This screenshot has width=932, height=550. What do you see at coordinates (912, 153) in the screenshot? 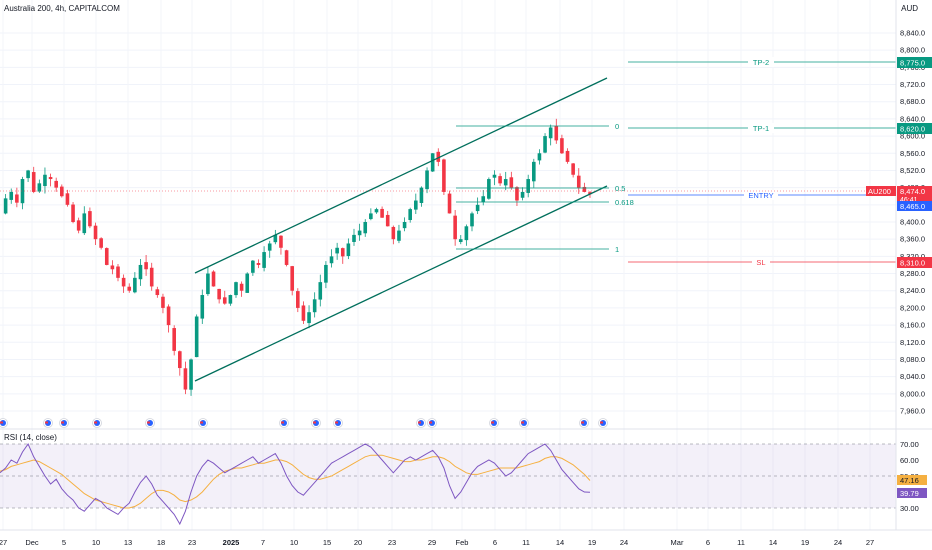
I see `price-tick-label: 8,560.0` at bounding box center [912, 153].